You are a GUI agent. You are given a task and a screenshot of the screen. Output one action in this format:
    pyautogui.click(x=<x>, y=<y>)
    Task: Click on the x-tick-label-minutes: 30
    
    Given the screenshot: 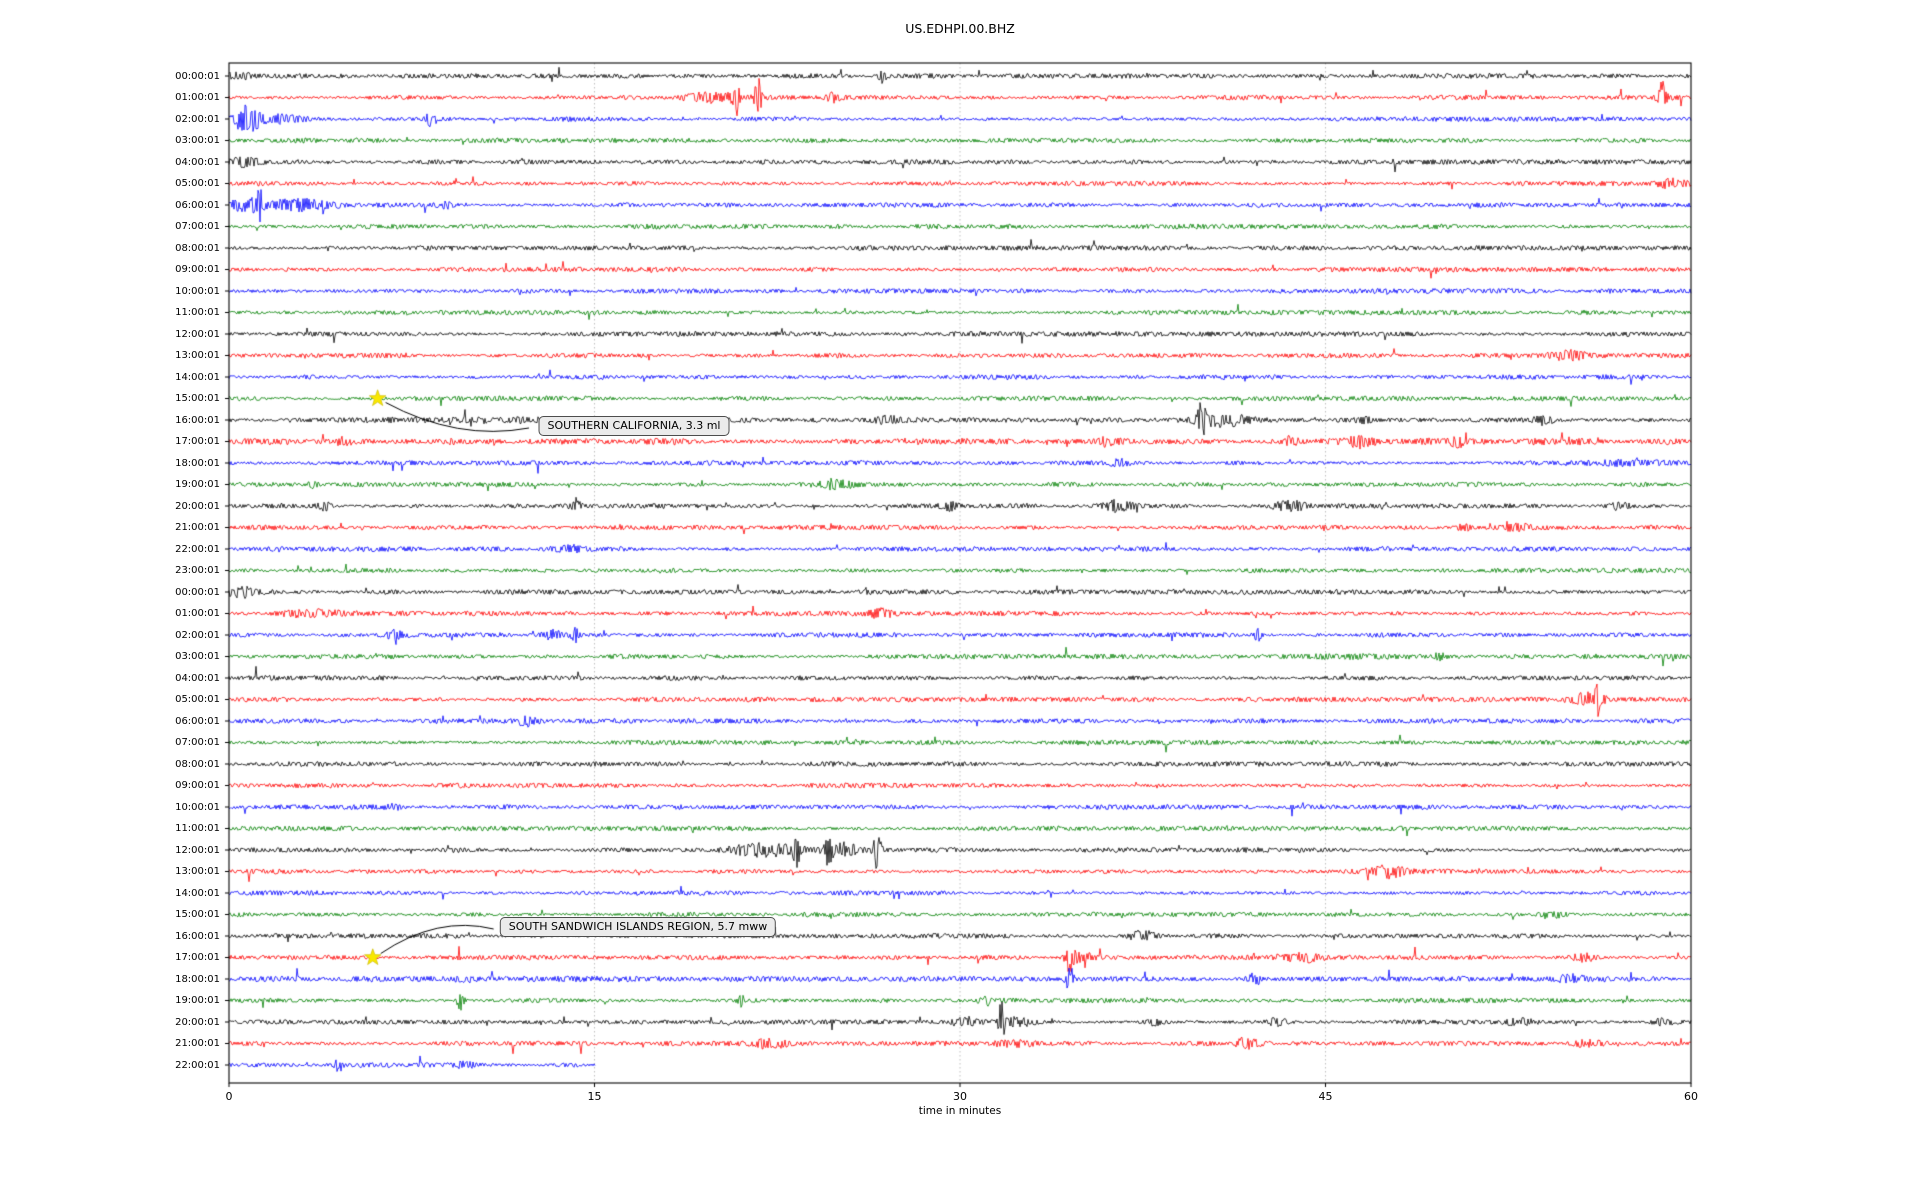 What is the action you would take?
    pyautogui.click(x=960, y=1096)
    